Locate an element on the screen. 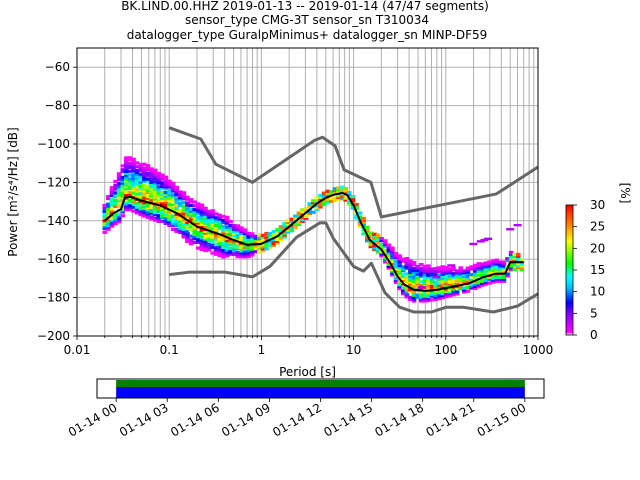  y-axis-label: Power [m²/s⁴/Hz] [dB] is located at coordinates (13, 191).